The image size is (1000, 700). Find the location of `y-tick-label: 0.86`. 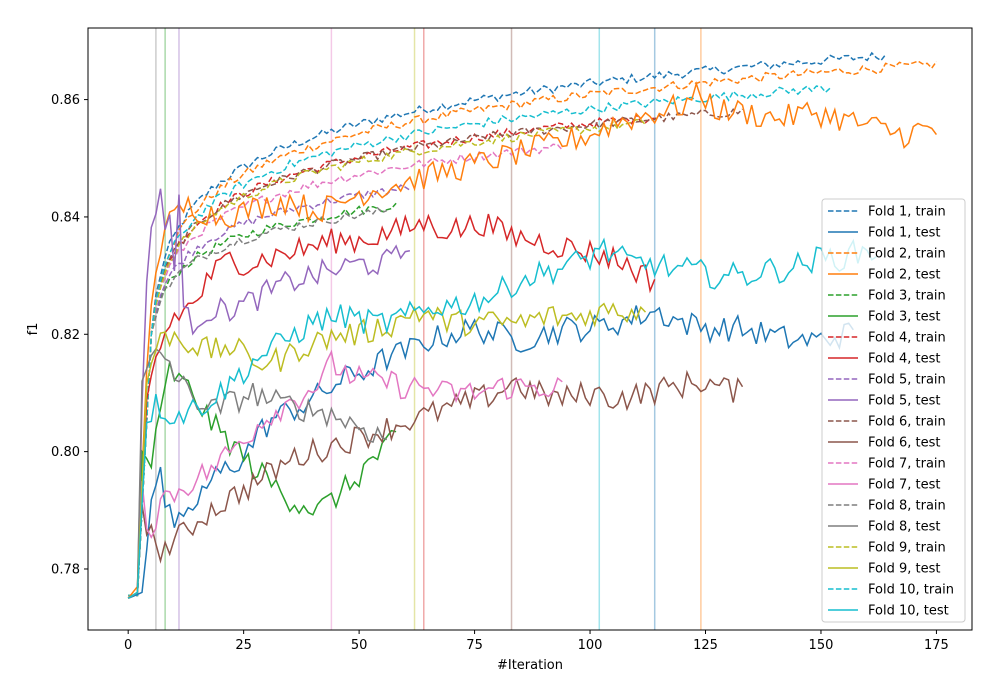

y-tick-label: 0.86 is located at coordinates (65, 100).